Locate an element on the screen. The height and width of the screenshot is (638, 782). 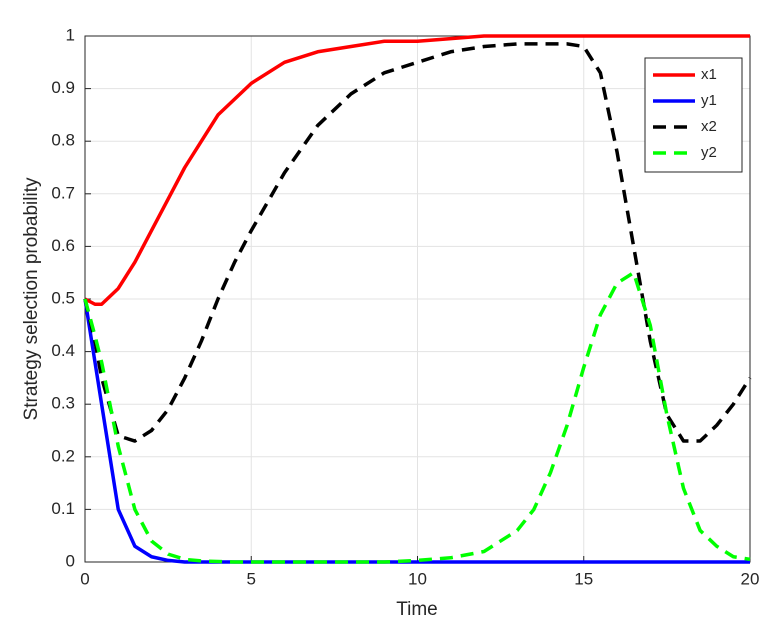
y-tick-label: 0.8 is located at coordinates (63, 140).